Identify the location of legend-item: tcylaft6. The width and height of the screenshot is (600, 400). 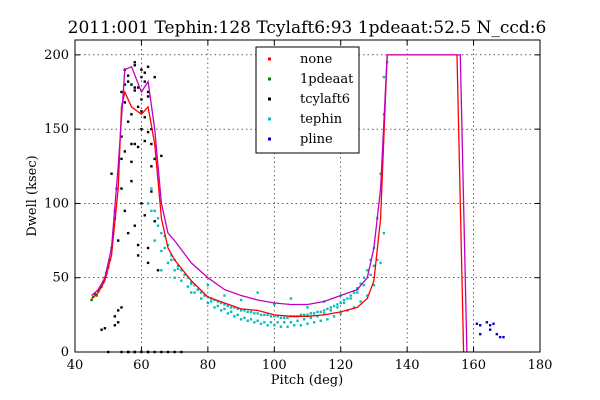
(309, 99).